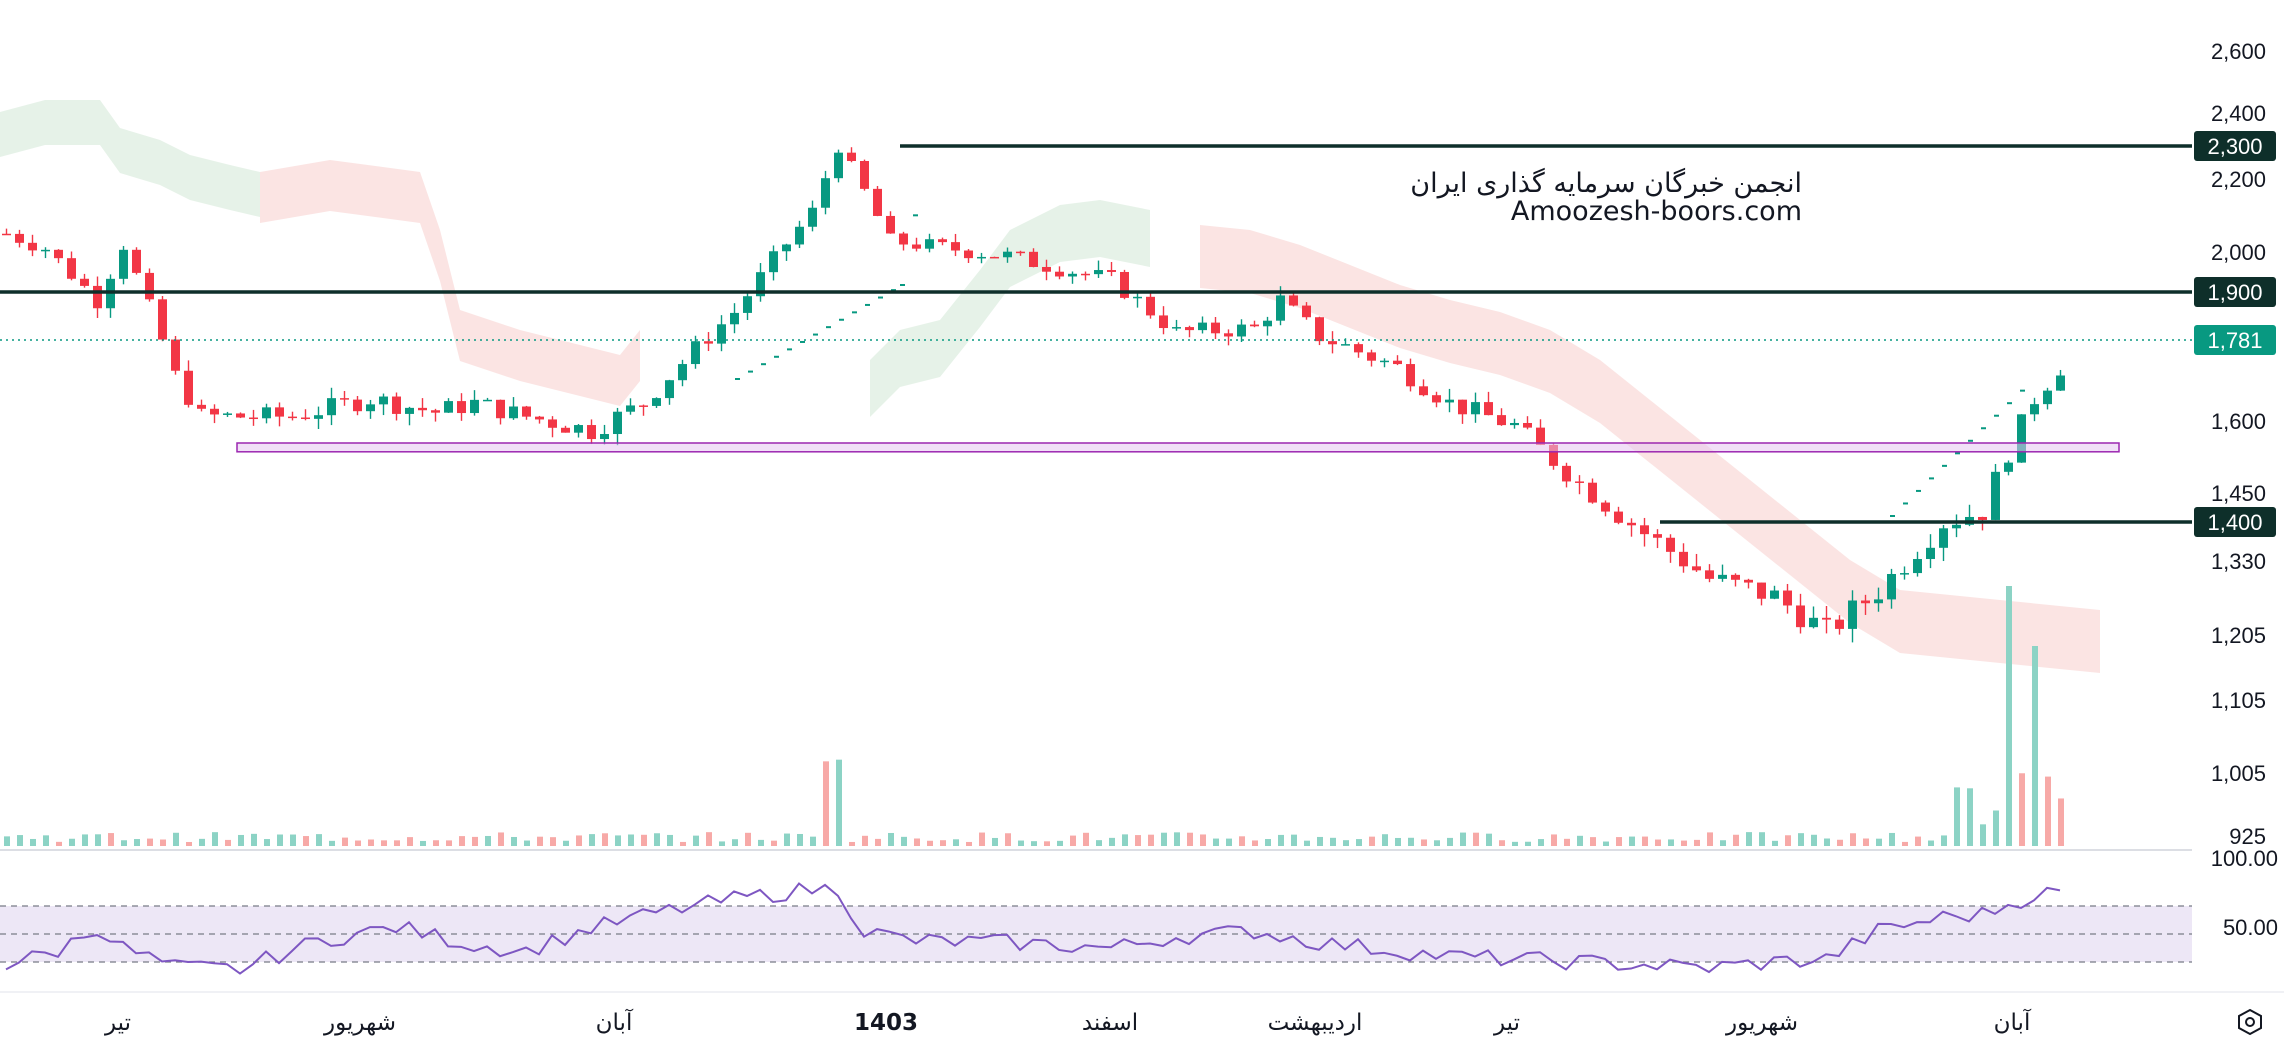  What do you see at coordinates (2250, 1022) in the screenshot?
I see `chart-settings-button` at bounding box center [2250, 1022].